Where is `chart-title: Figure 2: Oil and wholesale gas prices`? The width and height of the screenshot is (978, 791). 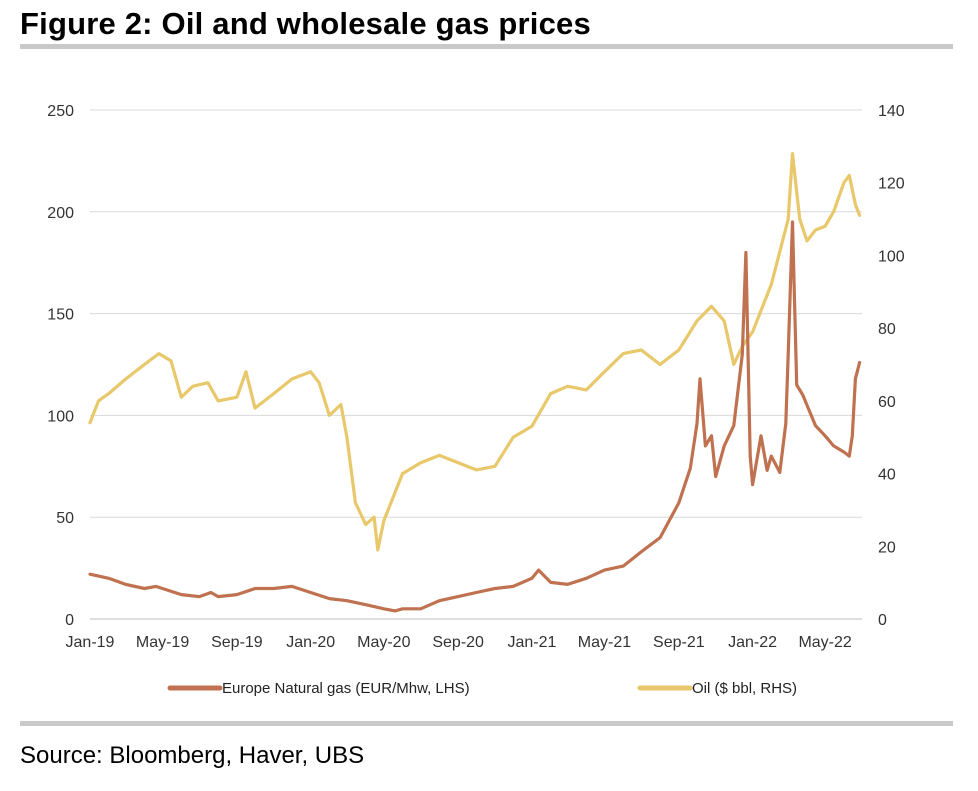
chart-title: Figure 2: Oil and wholesale gas prices is located at coordinates (305, 23).